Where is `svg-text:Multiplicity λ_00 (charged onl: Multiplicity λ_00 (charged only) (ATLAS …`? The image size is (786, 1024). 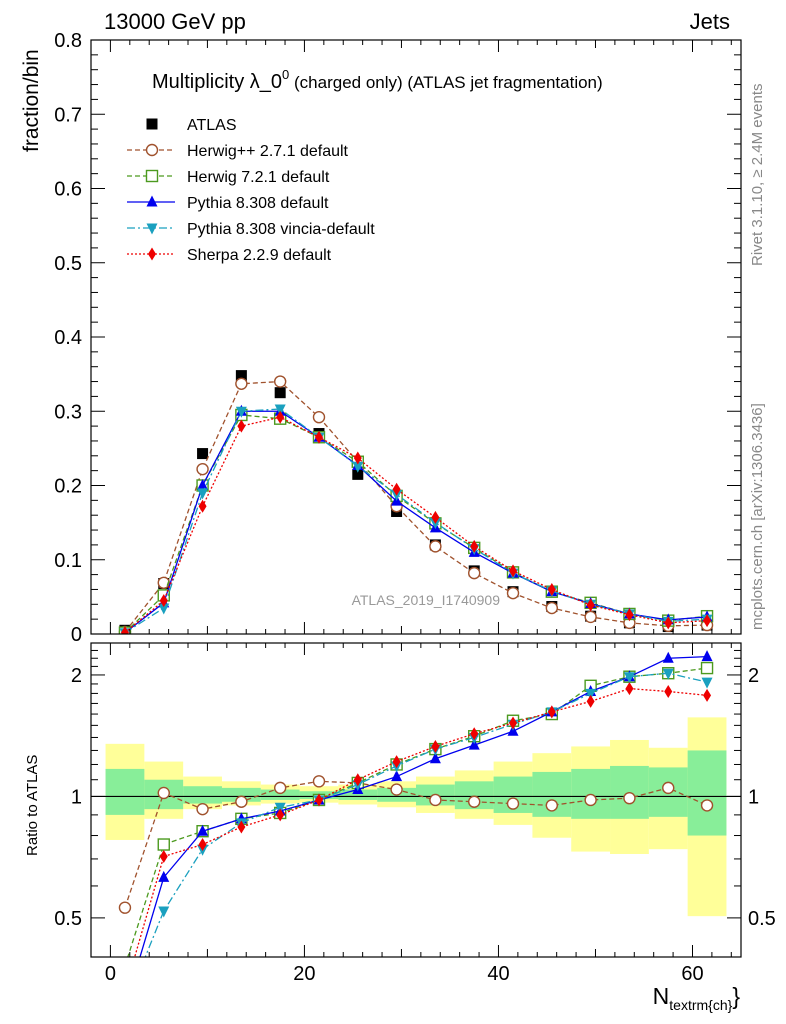 svg-text:Multiplicity λ_00 (charged onl: Multiplicity λ_00 (charged only) (ATLAS … is located at coordinates (377, 80).